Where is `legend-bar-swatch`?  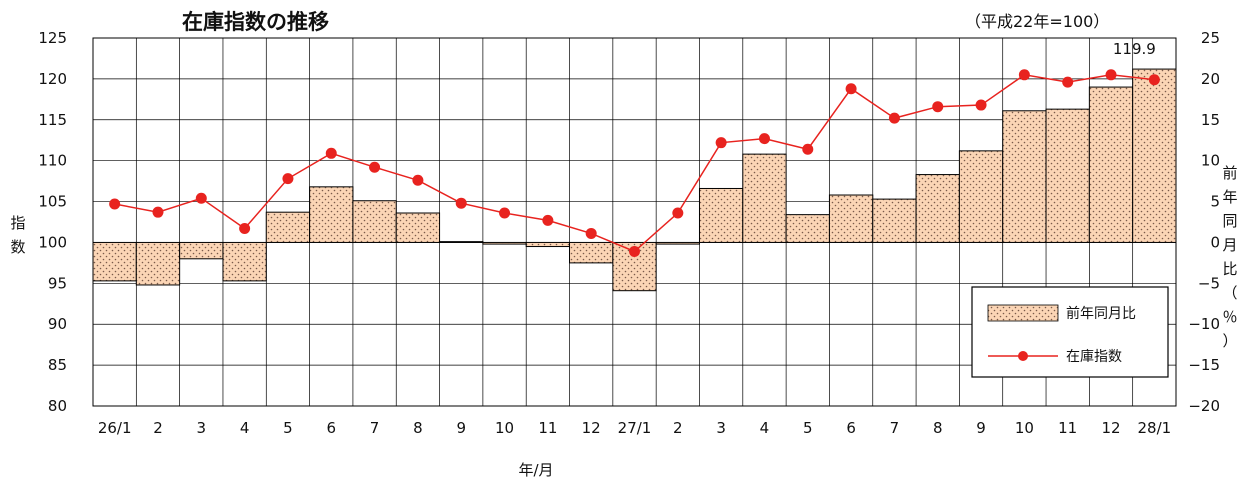
legend-bar-swatch is located at coordinates (1023, 313).